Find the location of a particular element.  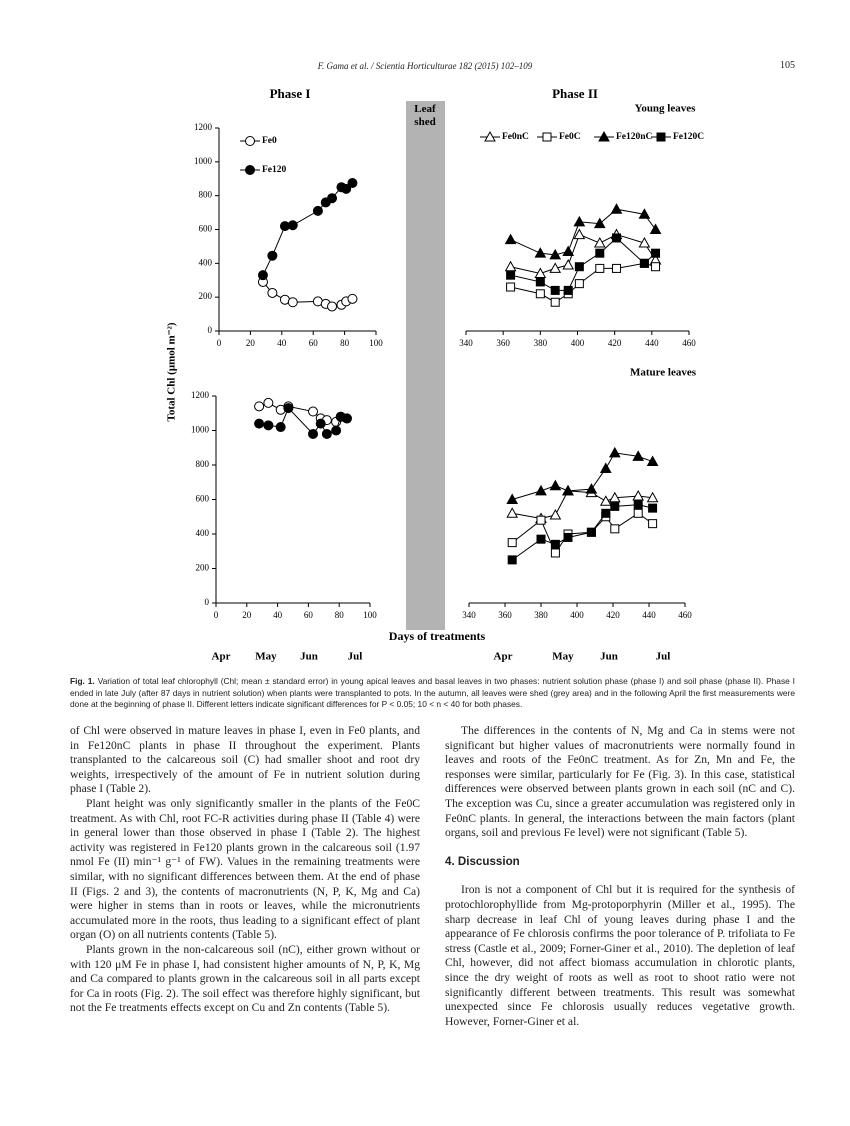

x-tick-label: 20 is located at coordinates (247, 615).